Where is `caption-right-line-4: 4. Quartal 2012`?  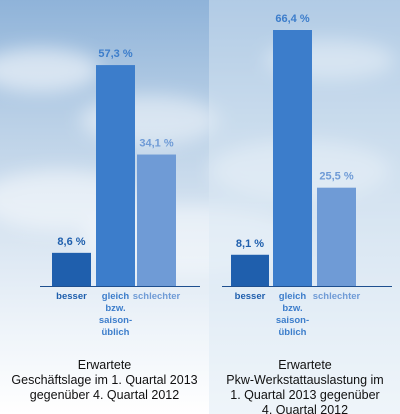 caption-right-line-4: 4. Quartal 2012 is located at coordinates (305, 408).